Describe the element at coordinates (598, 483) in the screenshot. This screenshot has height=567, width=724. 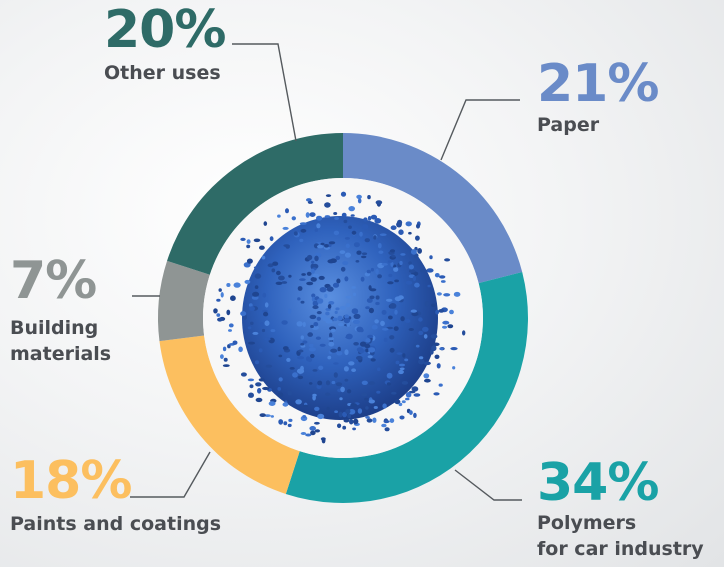
I see `slice-value-polymers: 34%` at that location.